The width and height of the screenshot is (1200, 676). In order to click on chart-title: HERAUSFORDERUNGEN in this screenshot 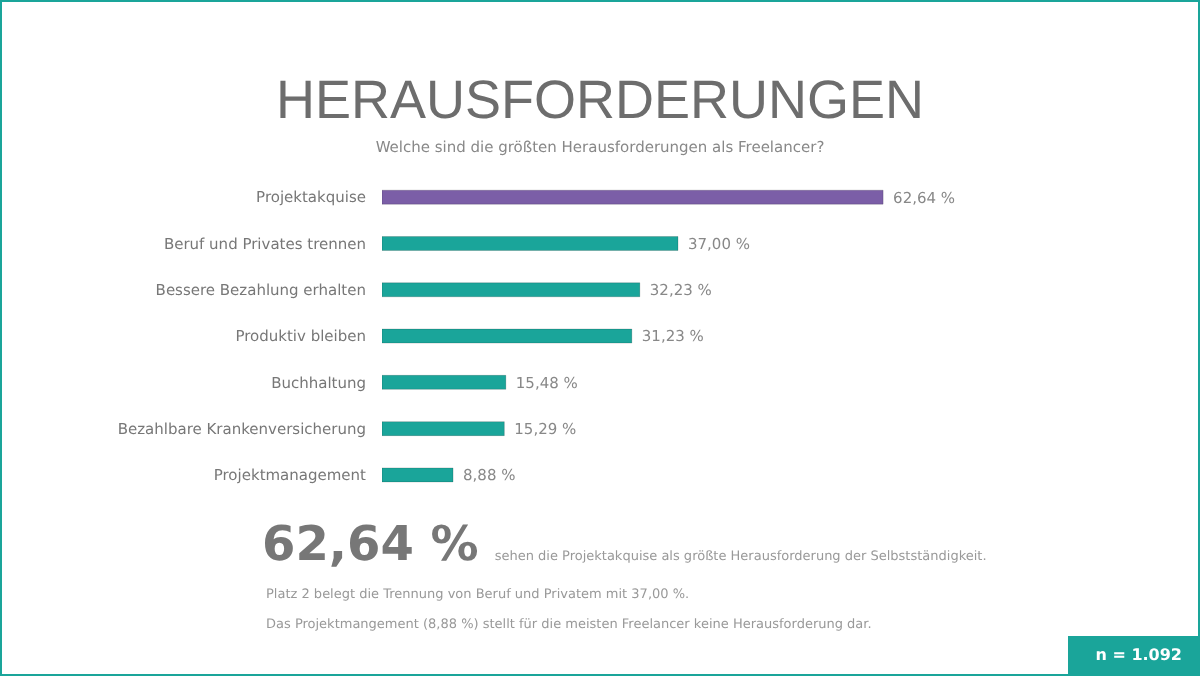, I will do `click(600, 101)`.